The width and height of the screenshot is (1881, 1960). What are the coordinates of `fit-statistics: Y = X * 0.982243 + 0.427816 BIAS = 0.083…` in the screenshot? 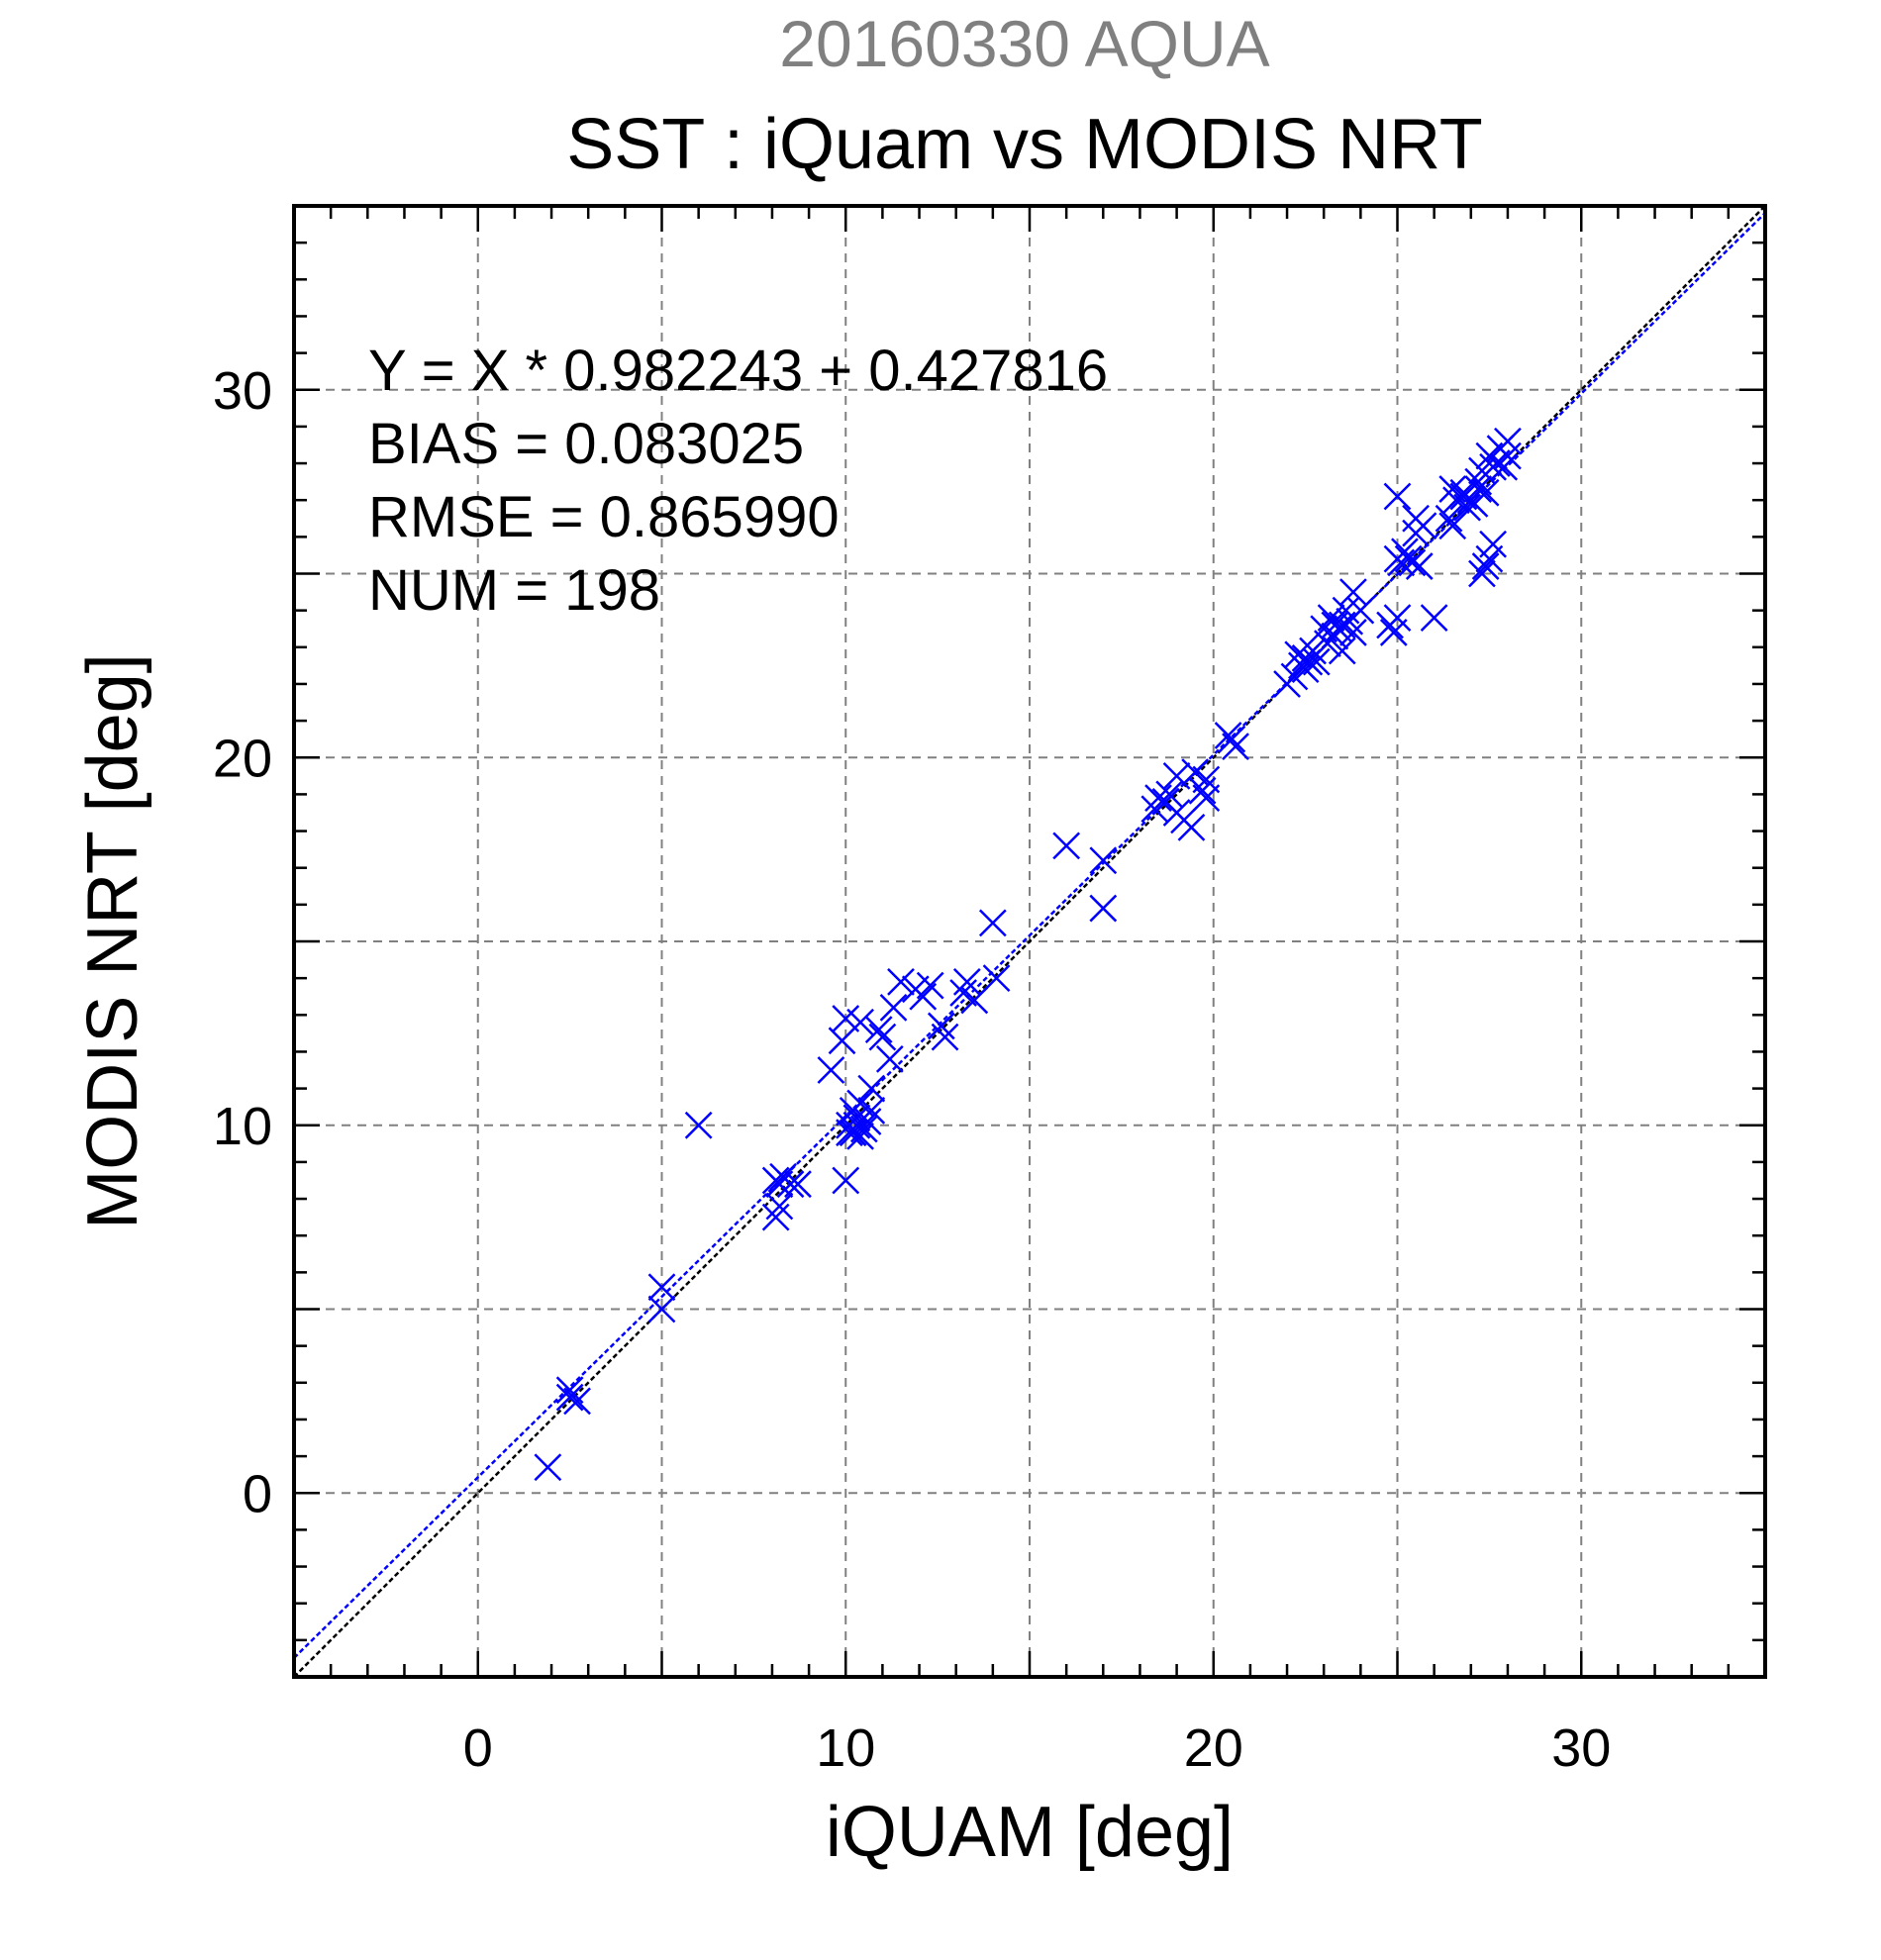 It's located at (738, 481).